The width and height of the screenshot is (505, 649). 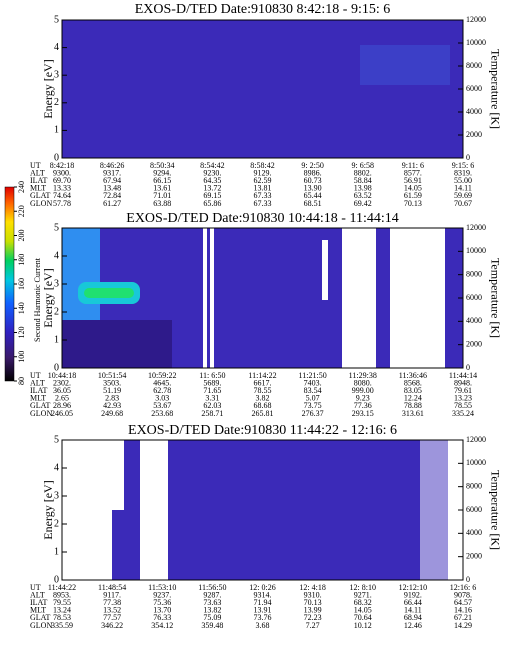 I want to click on row-value: 68.51, so click(x=313, y=203).